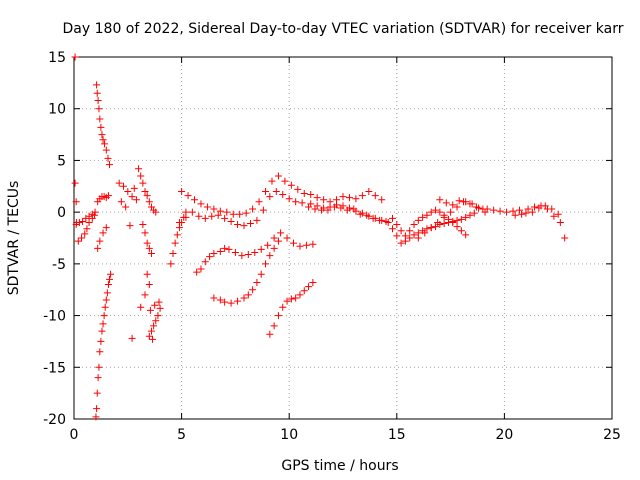 The height and width of the screenshot is (480, 640). Describe the element at coordinates (74, 435) in the screenshot. I see `x-tick-label: 0` at that location.